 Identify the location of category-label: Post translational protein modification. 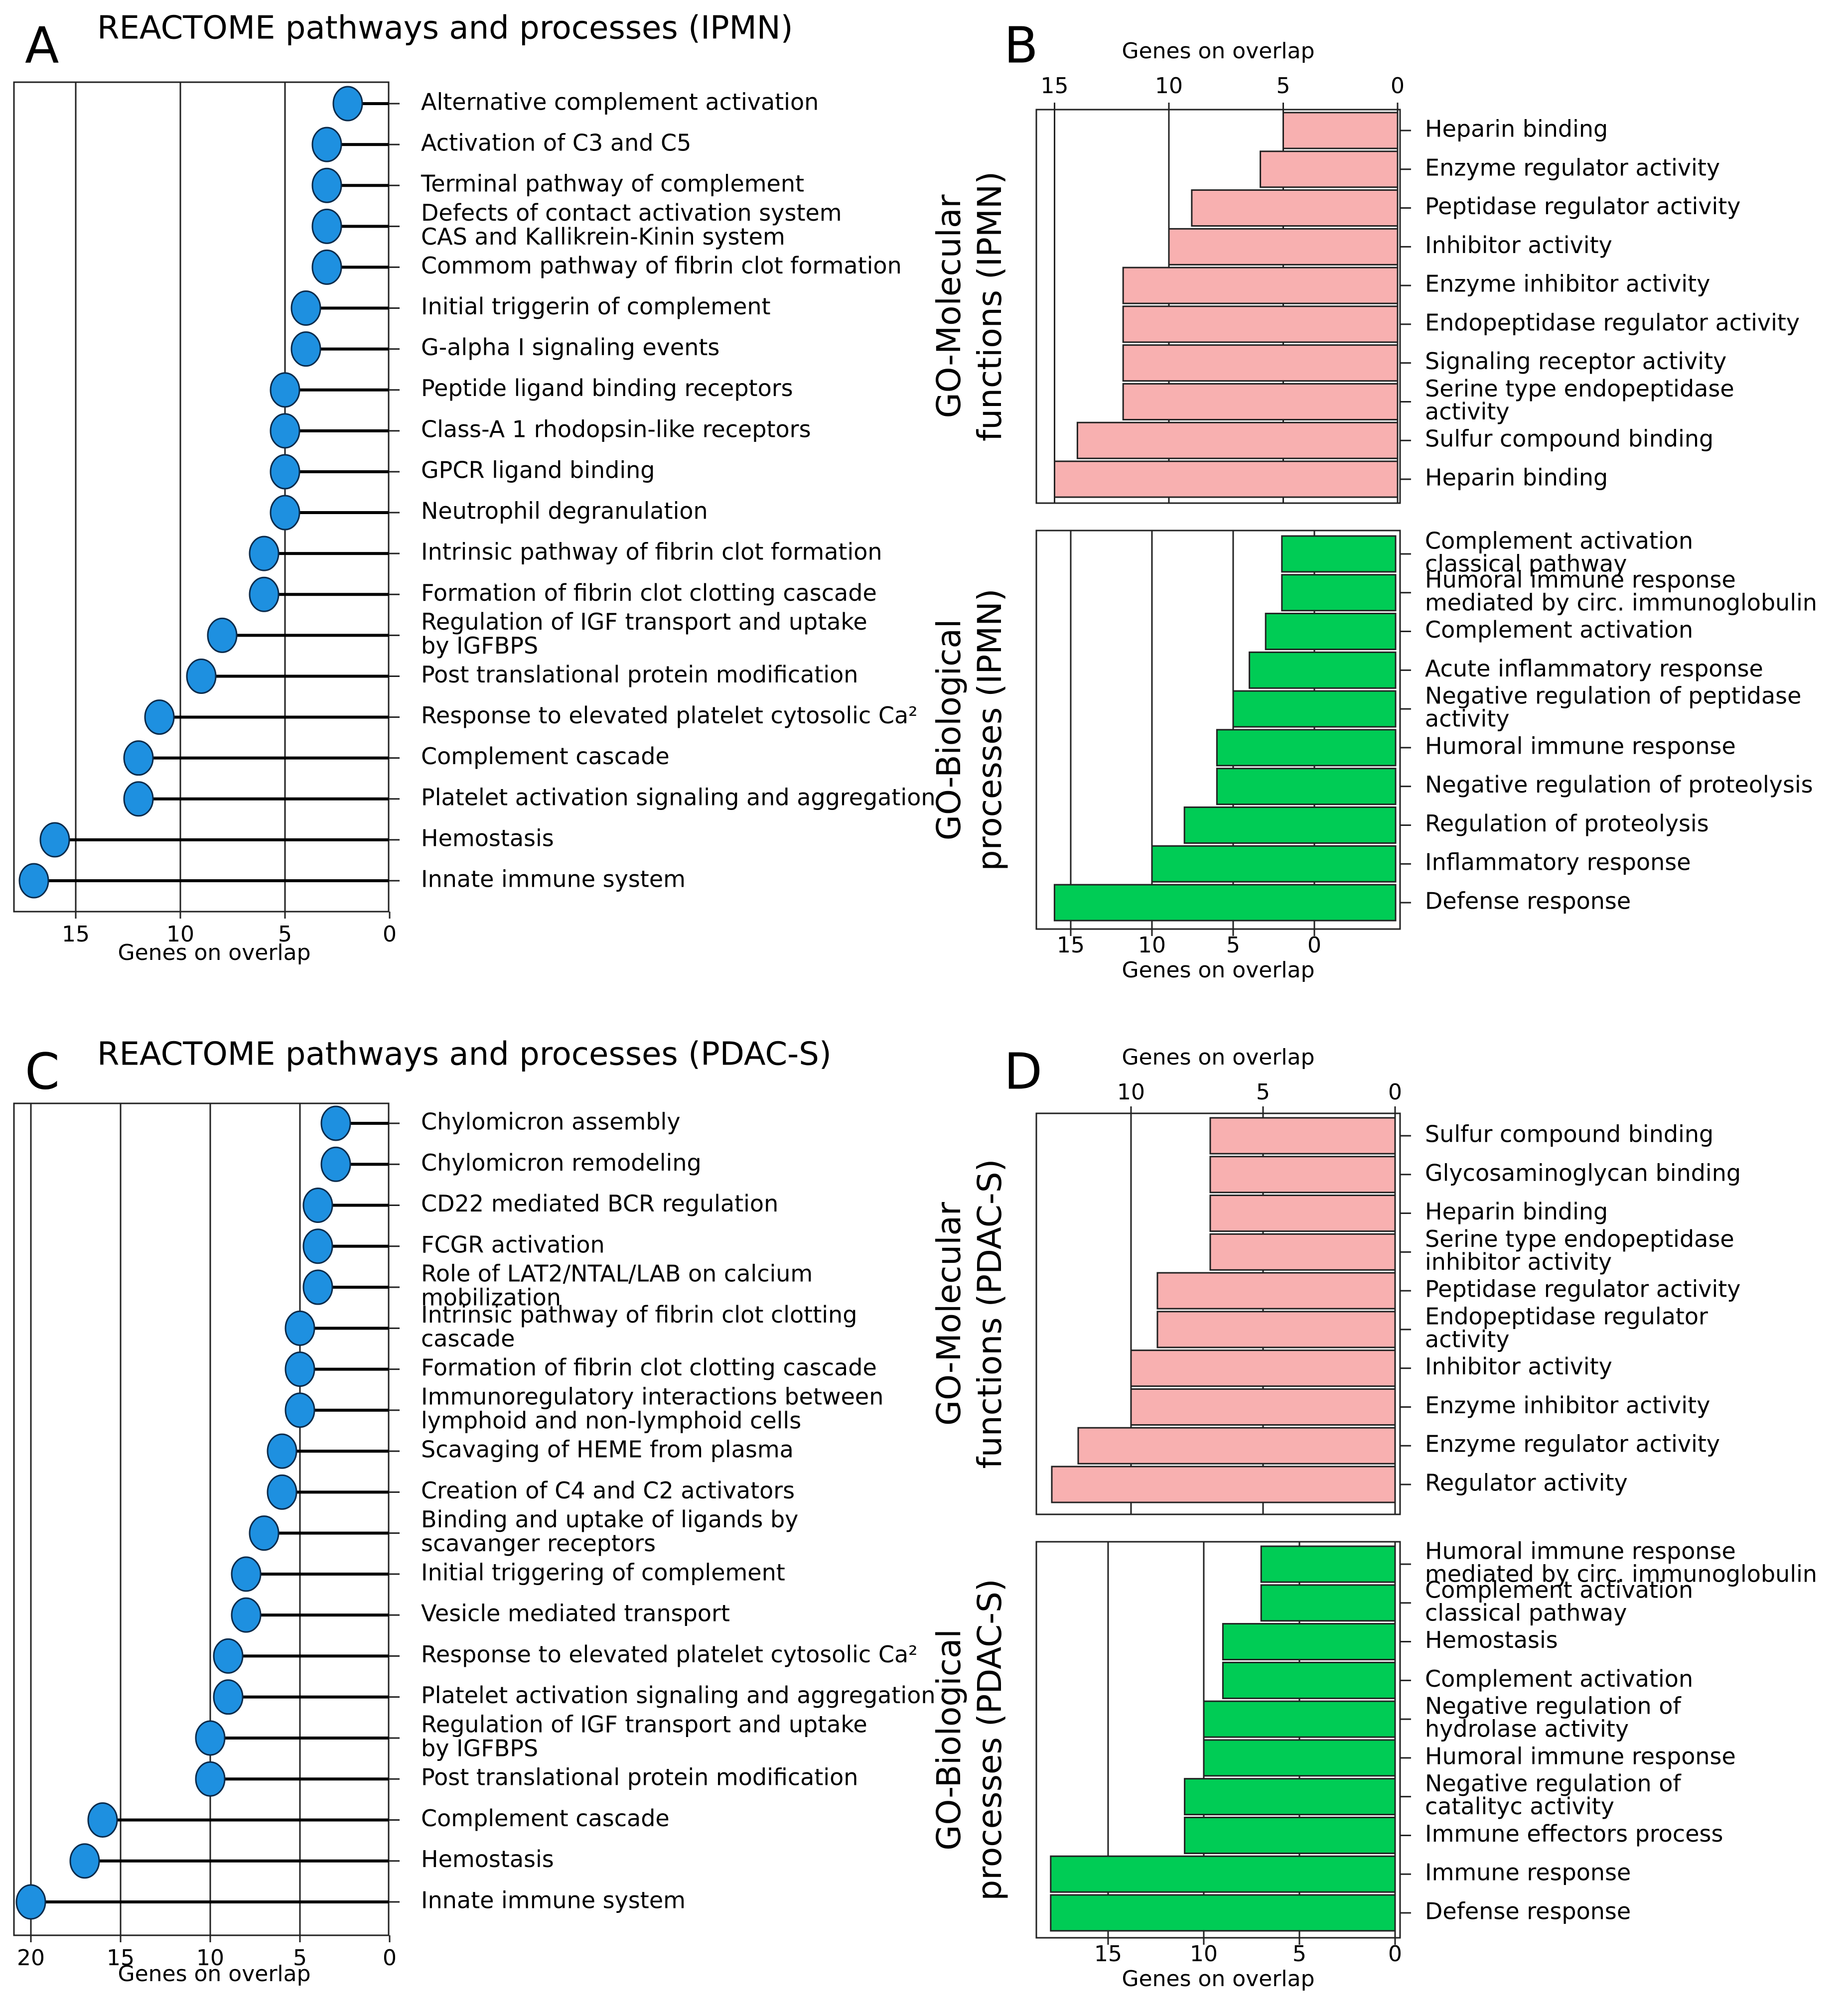
(640, 674).